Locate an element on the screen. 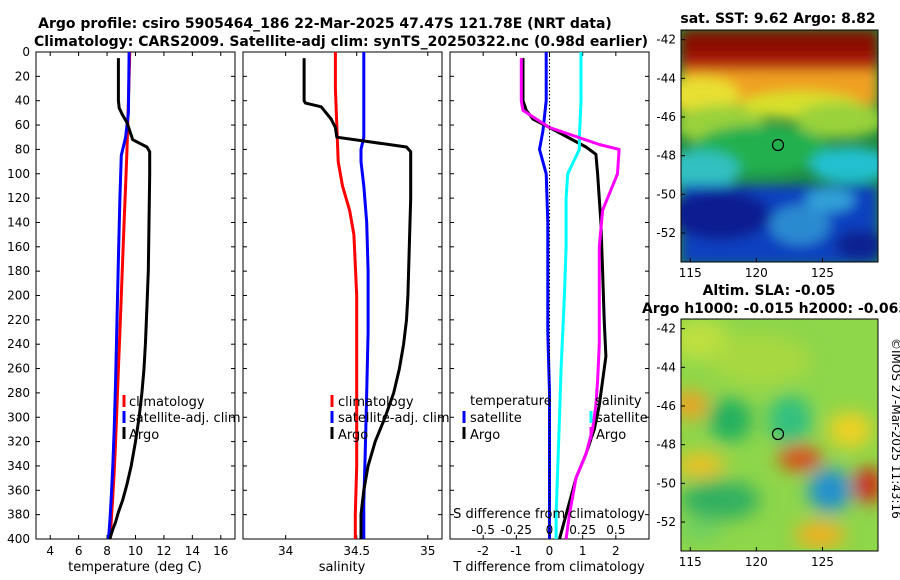 This screenshot has height=580, width=900. imos-timestamp: ©IMOS 27-Mar-2025 11:43:16 is located at coordinates (894, 428).